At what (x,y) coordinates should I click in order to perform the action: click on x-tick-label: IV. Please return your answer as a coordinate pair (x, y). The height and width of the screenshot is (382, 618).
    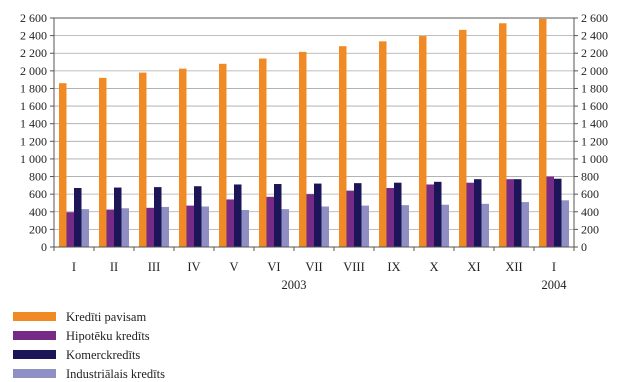
    Looking at the image, I should click on (193, 267).